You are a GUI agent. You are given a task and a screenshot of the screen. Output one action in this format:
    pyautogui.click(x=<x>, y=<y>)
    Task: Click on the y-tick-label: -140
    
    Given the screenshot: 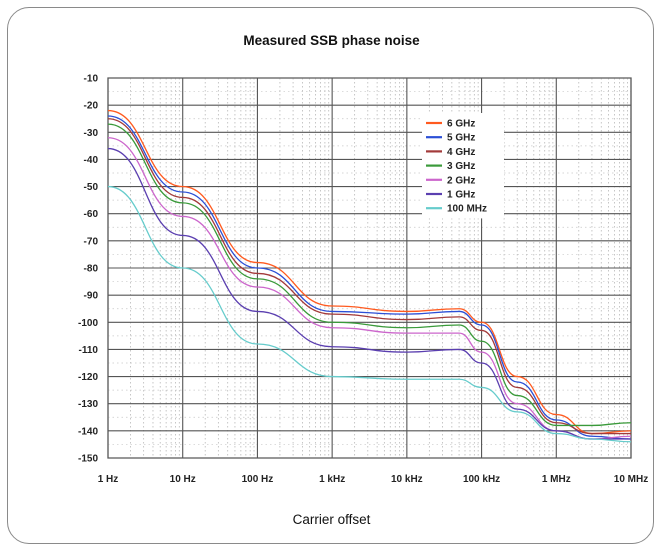 What is the action you would take?
    pyautogui.click(x=88, y=431)
    